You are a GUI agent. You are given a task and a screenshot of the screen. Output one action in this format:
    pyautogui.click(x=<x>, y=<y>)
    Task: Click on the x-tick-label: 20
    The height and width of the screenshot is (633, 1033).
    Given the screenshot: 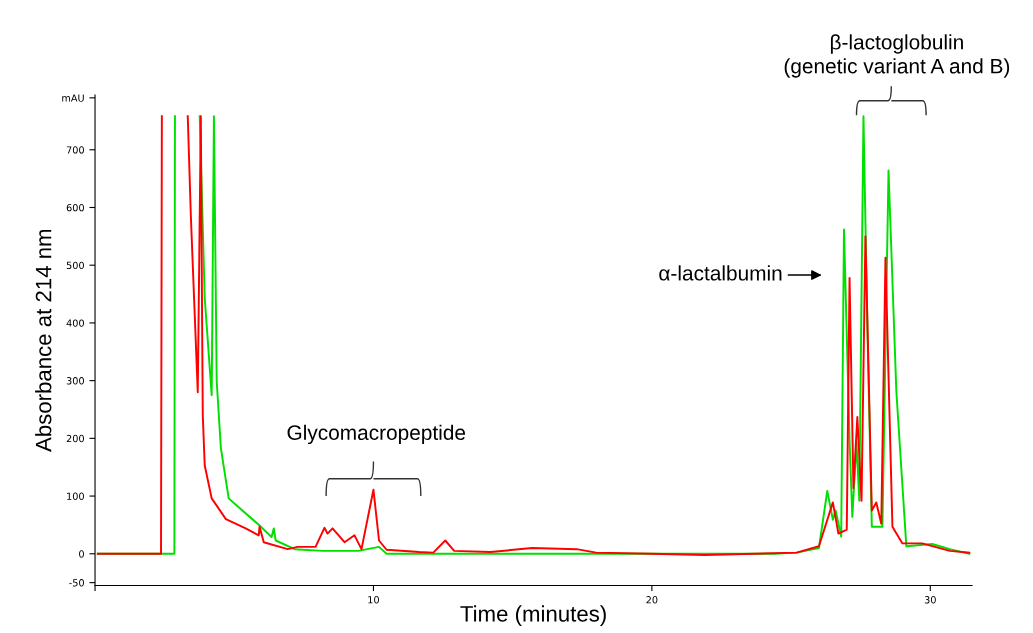 What is the action you would take?
    pyautogui.click(x=652, y=600)
    